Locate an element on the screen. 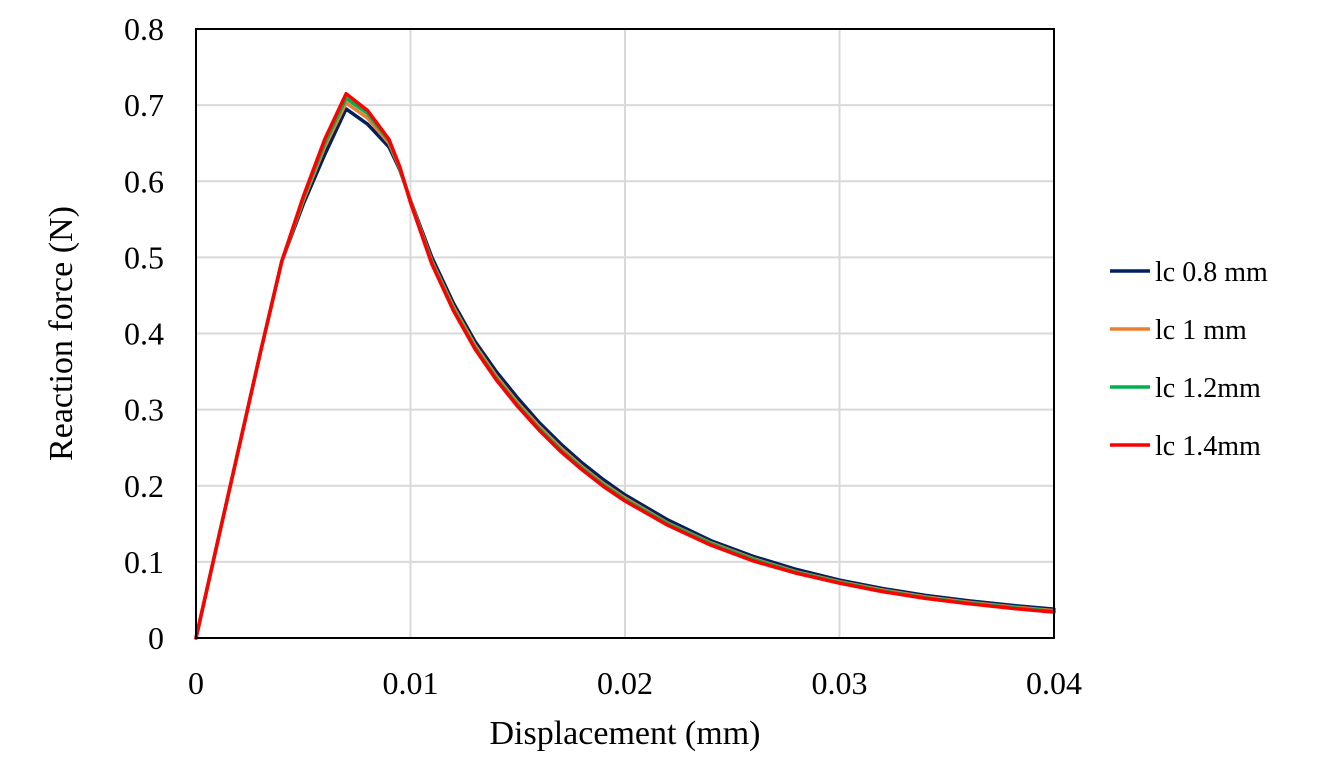 This screenshot has height=767, width=1337. y-tick-label: 0.6 is located at coordinates (144, 181).